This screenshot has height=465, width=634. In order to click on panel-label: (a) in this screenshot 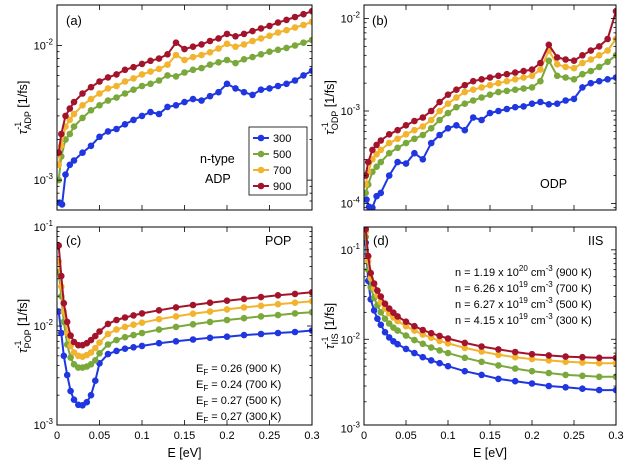, I will do `click(74, 20)`.